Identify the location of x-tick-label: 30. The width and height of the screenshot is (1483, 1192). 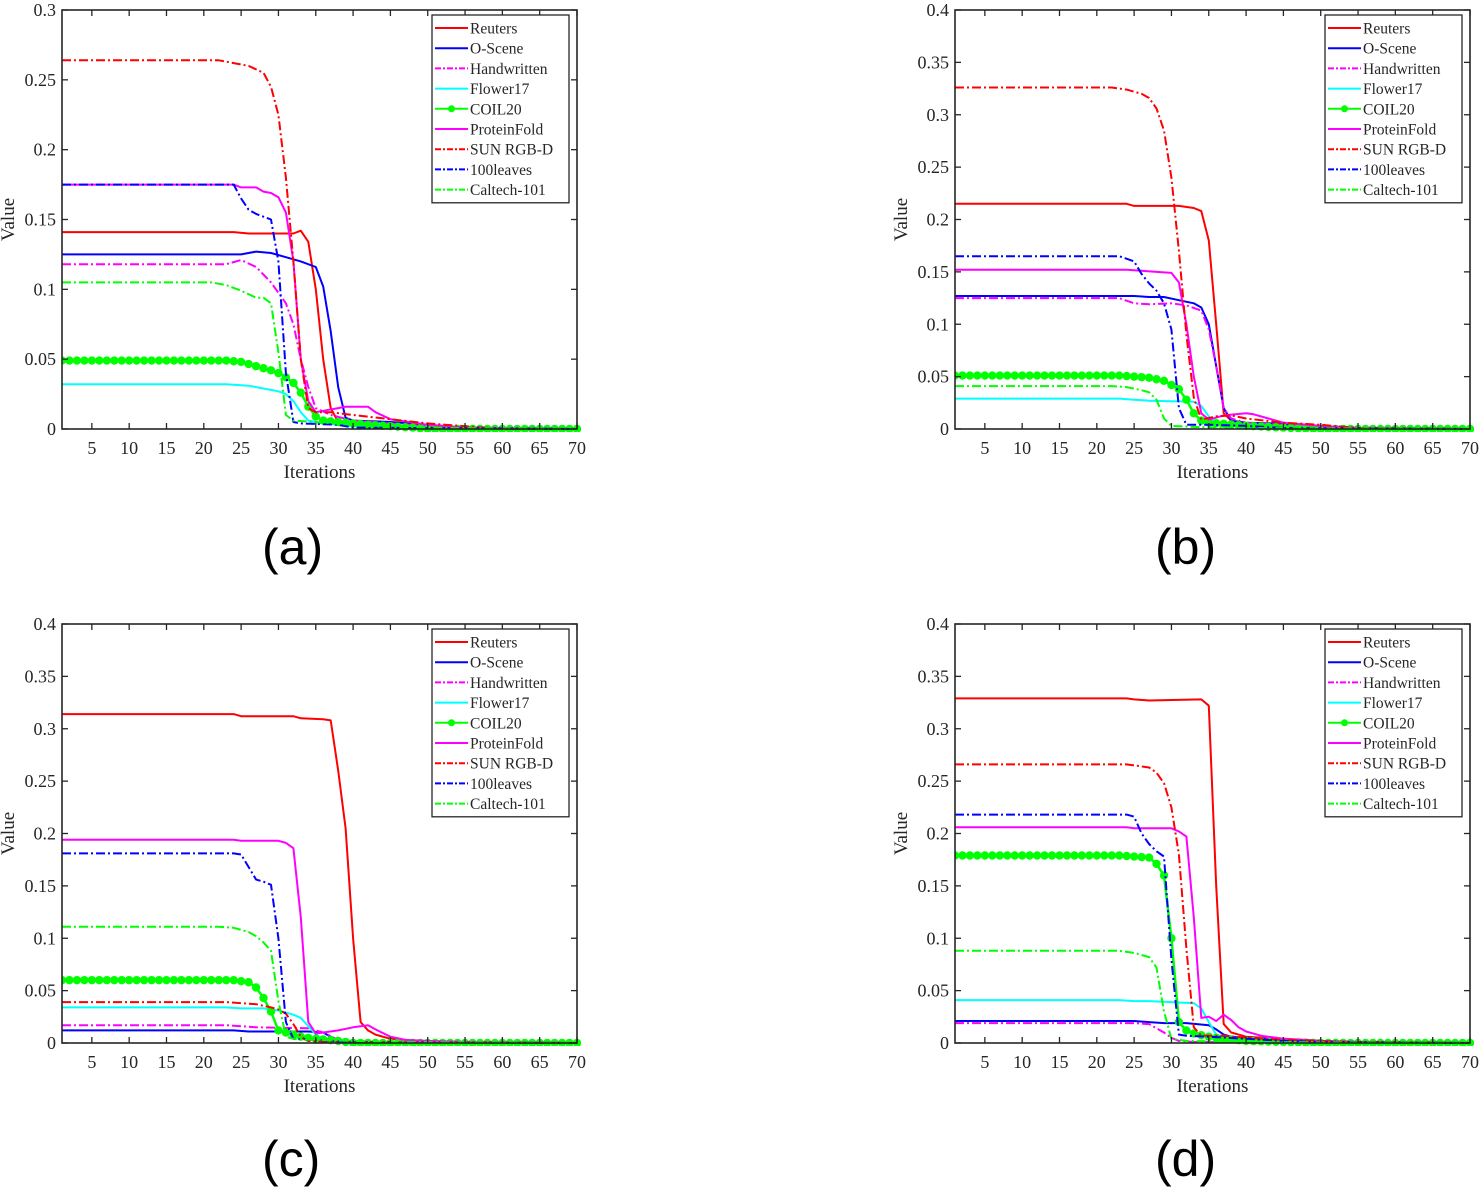
(1171, 448).